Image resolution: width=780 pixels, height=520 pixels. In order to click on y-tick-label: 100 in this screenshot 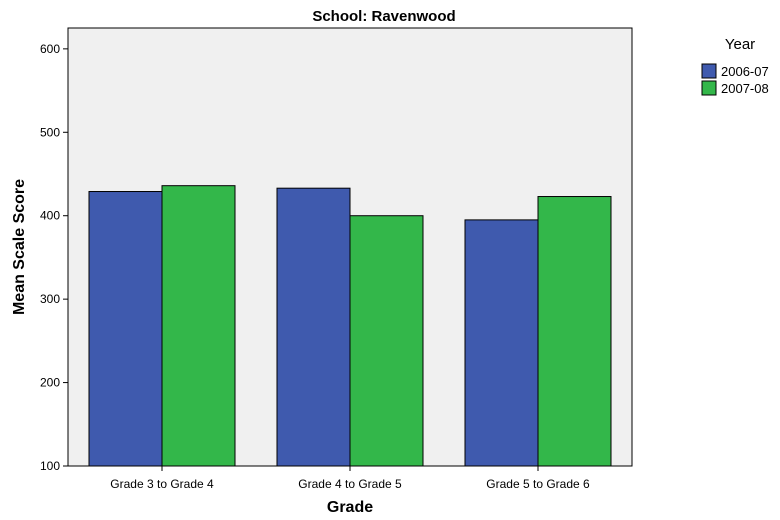, I will do `click(50, 466)`.